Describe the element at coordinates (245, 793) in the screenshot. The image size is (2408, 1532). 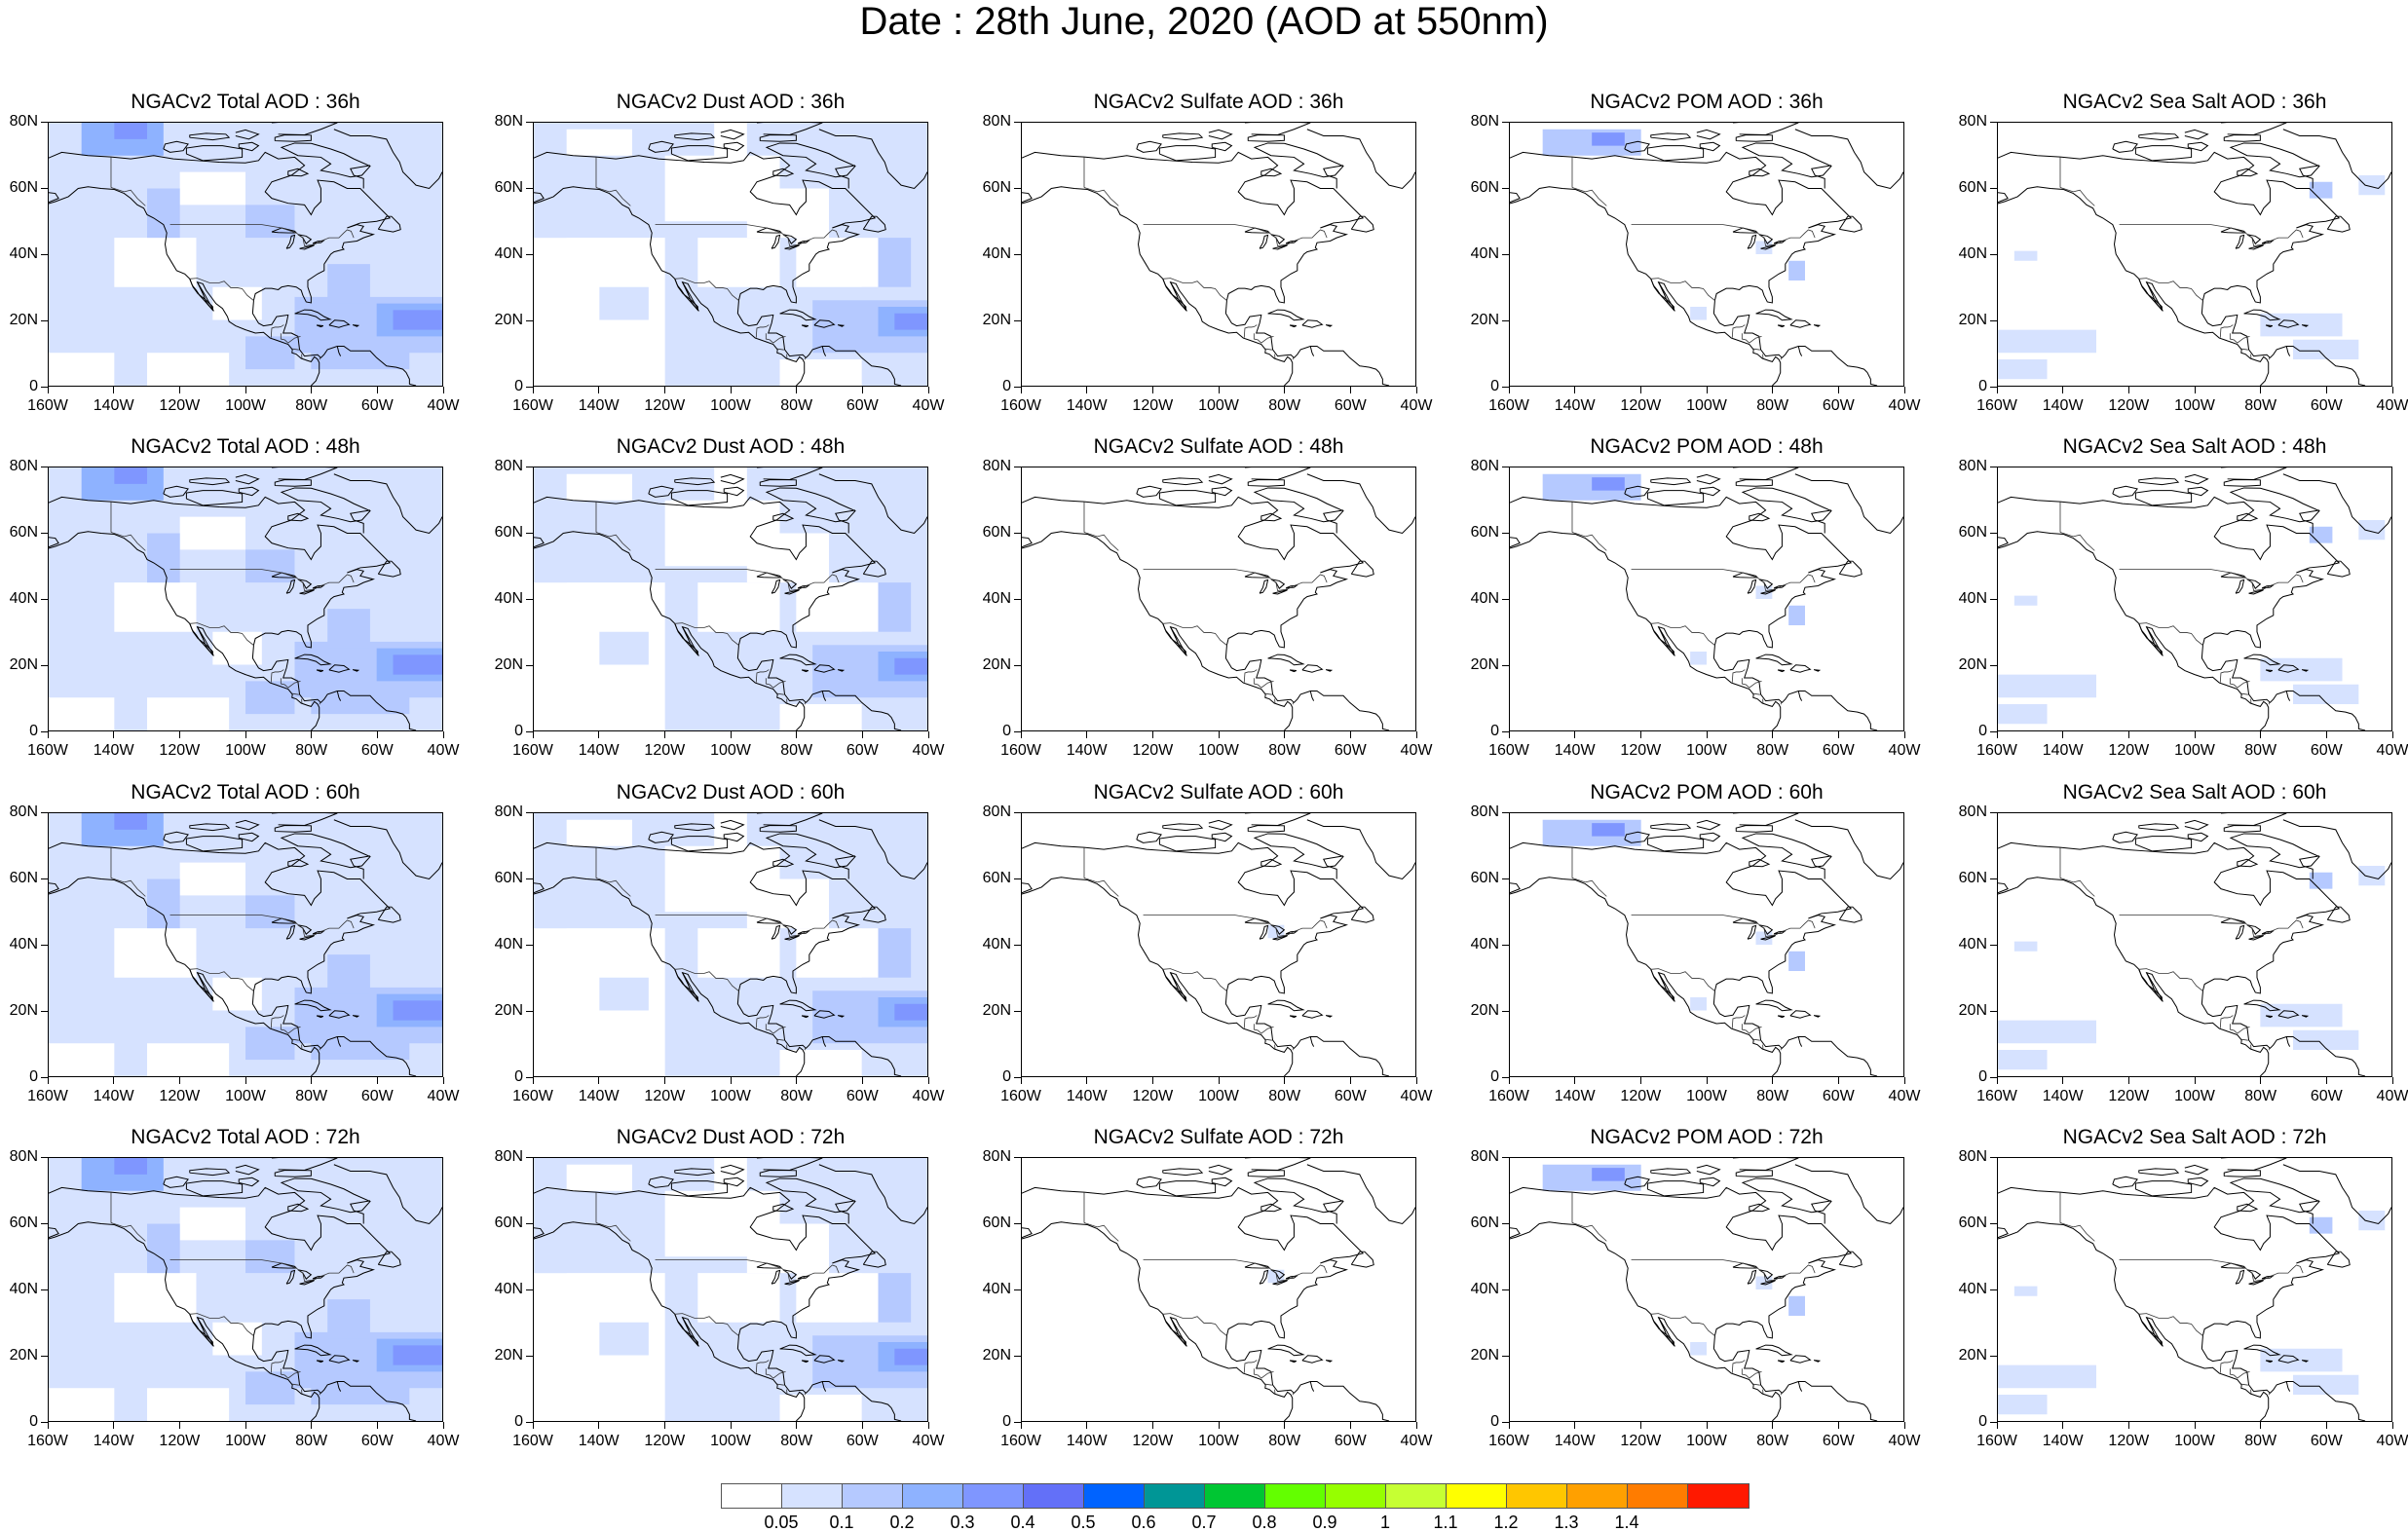
I see `panel-title: NGACv2 Total AOD : 60h` at that location.